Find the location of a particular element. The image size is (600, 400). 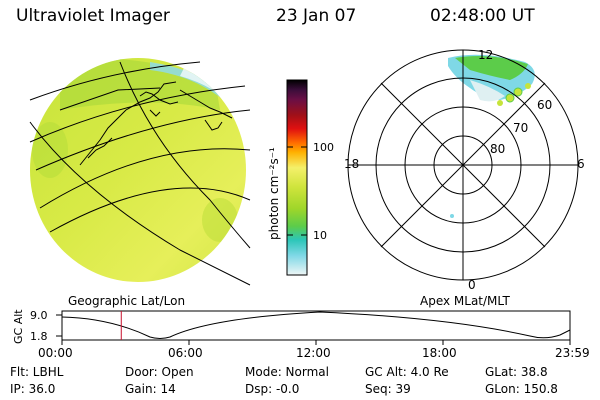

time-tick-0600: 06:00 is located at coordinates (185, 353).